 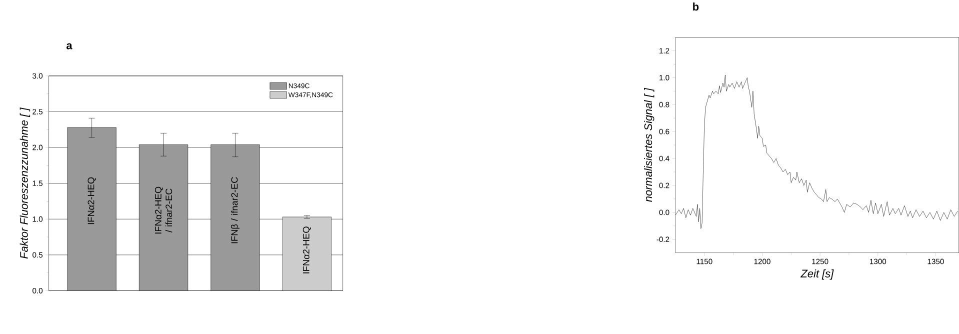 What do you see at coordinates (25, 183) in the screenshot?
I see `y-axis-title: Faktor Fluoreszenzzunahme [ ]` at bounding box center [25, 183].